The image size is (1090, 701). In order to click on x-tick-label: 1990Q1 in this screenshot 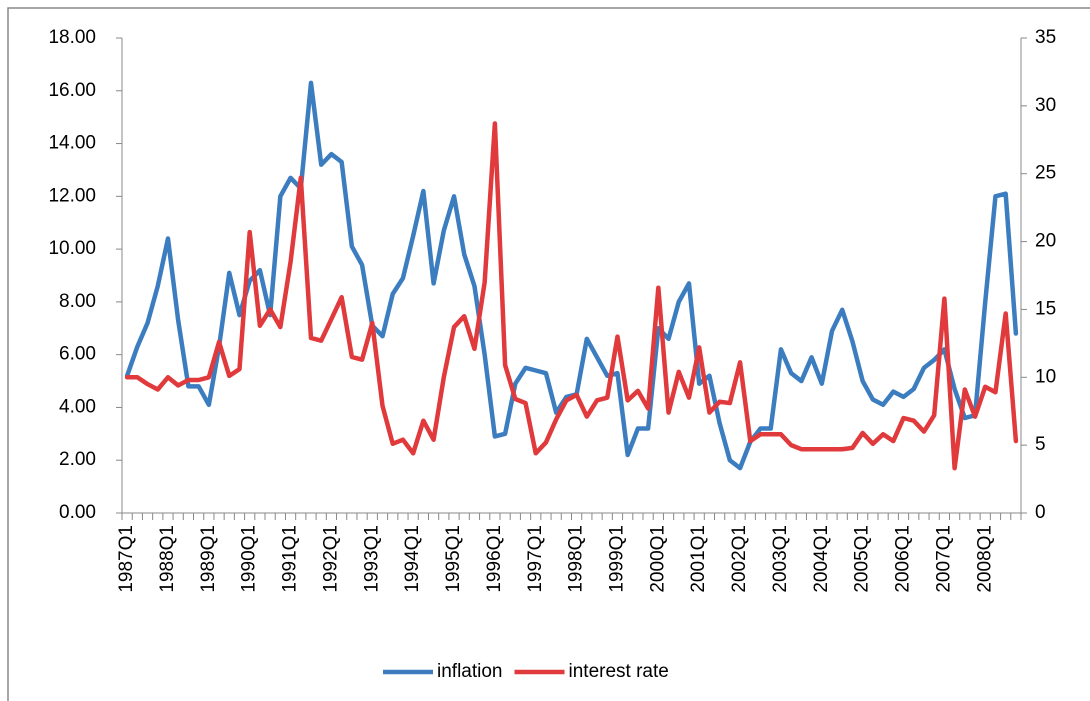, I will do `click(249, 559)`.